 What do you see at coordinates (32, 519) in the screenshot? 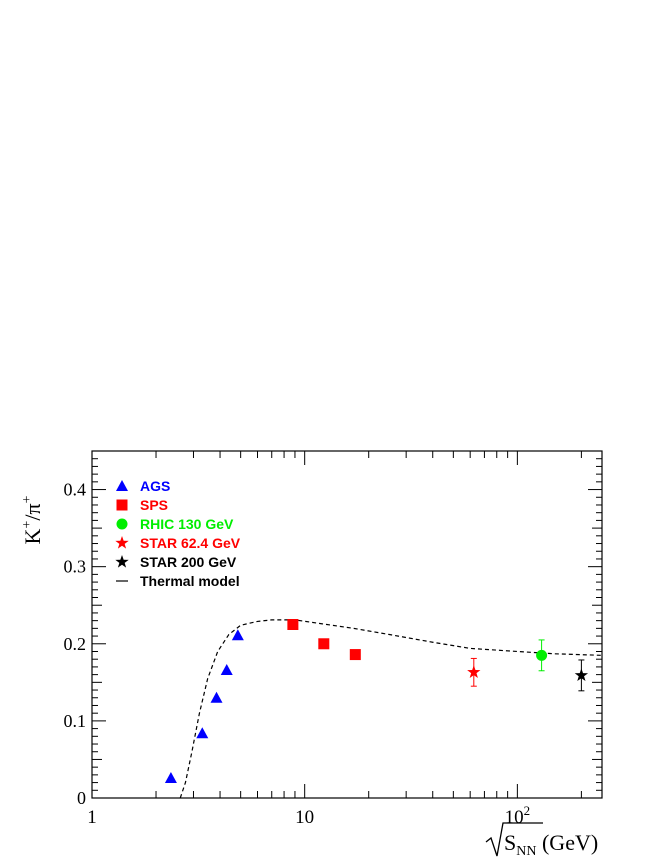
I see `y-axis-label: K+/π+` at bounding box center [32, 519].